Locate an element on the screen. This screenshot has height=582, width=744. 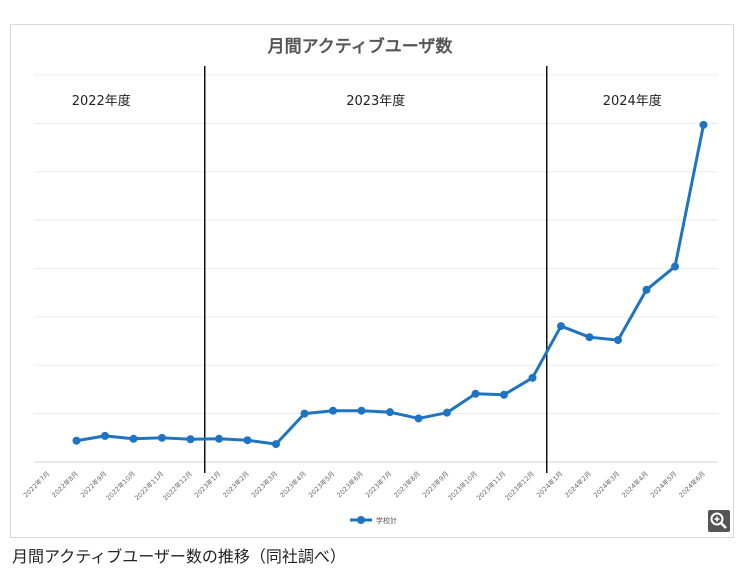
x-tick-label: 2024年5月 is located at coordinates (663, 484).